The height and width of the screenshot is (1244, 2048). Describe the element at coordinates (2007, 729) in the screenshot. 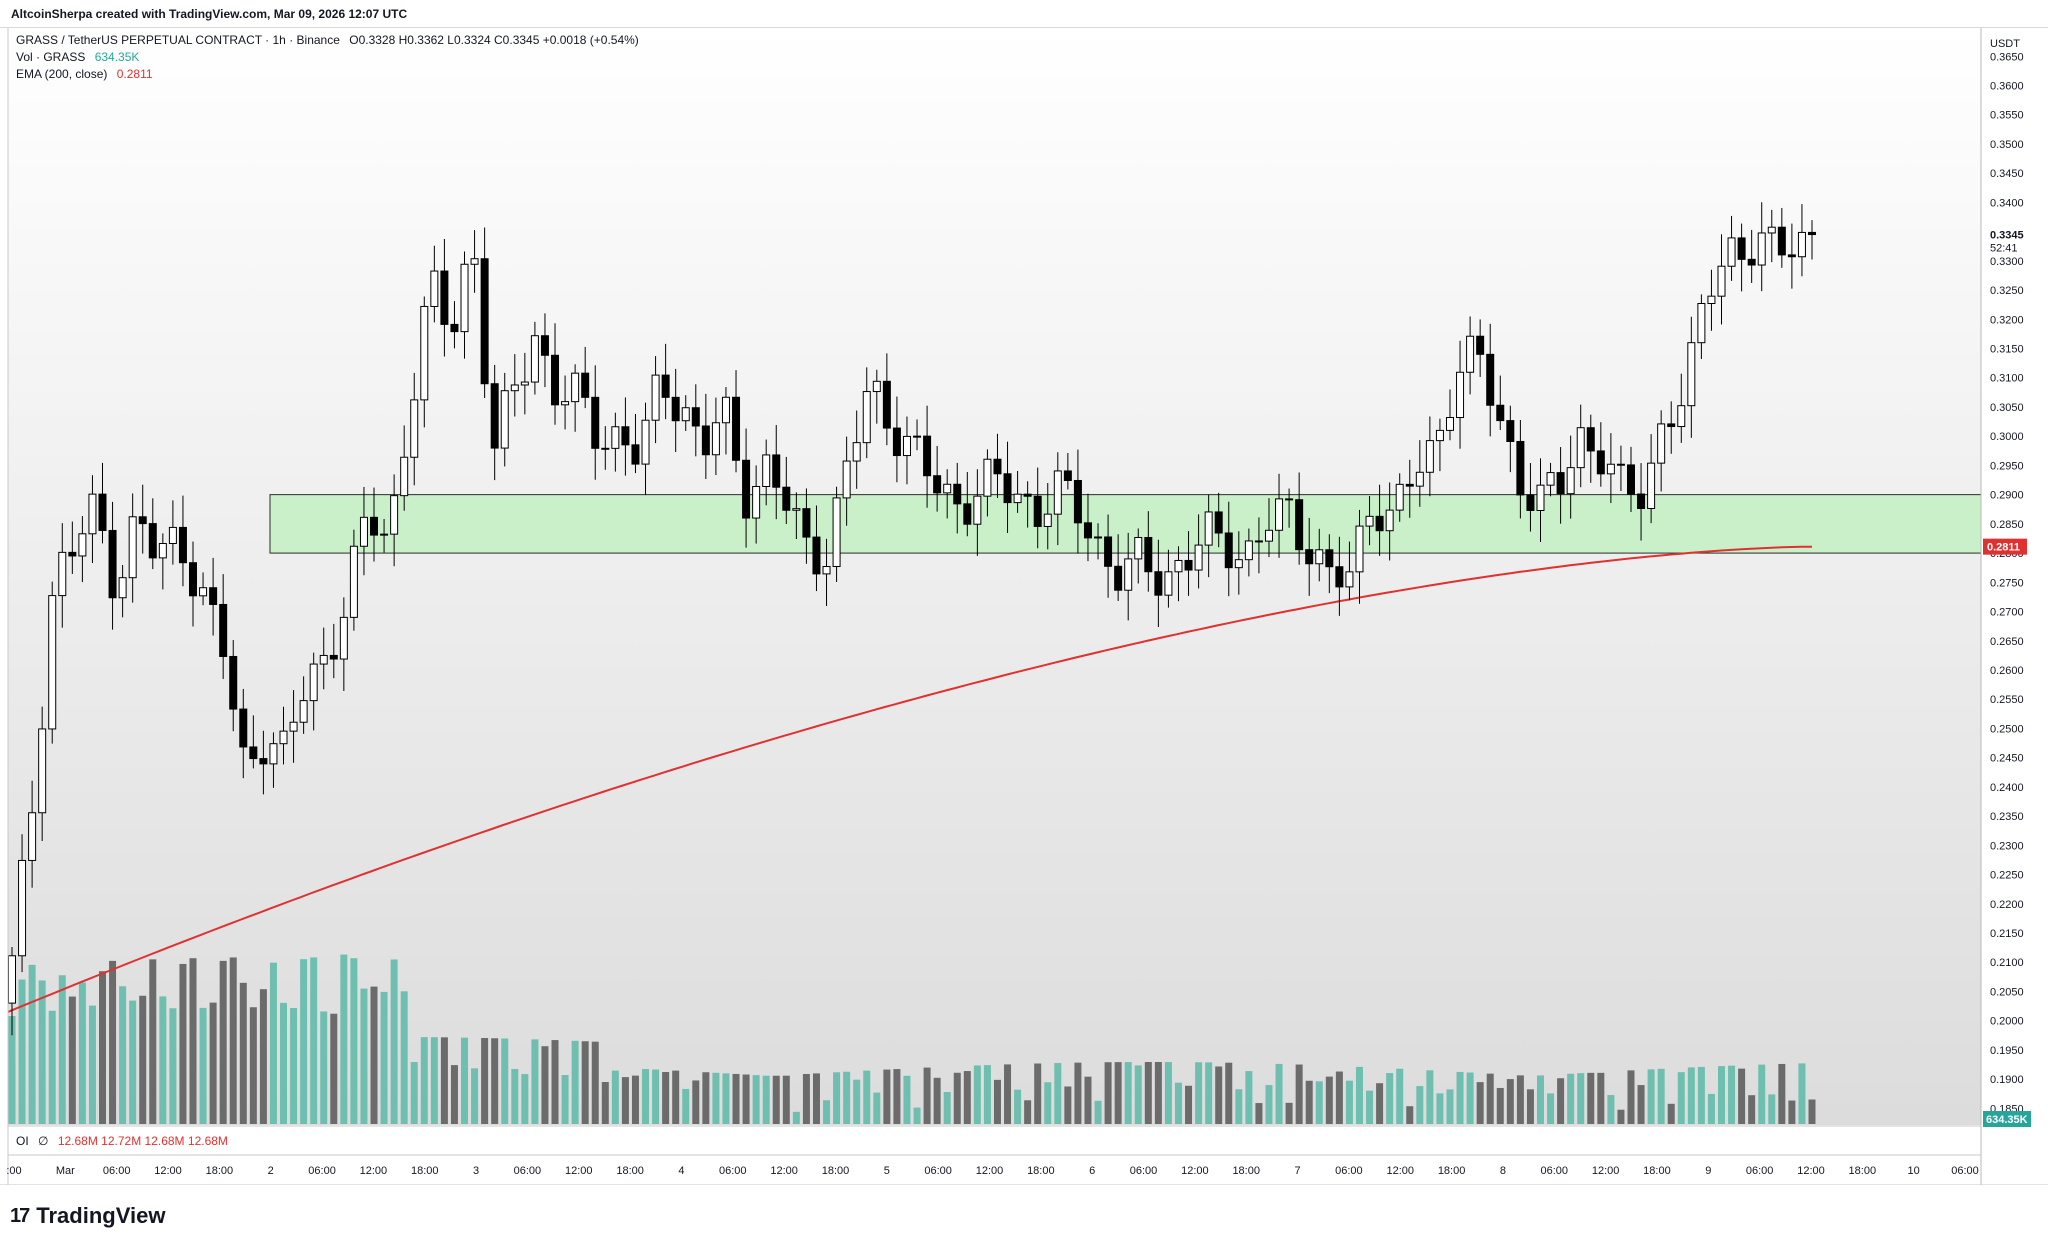

I see `price-tick-label: 0.2500` at that location.